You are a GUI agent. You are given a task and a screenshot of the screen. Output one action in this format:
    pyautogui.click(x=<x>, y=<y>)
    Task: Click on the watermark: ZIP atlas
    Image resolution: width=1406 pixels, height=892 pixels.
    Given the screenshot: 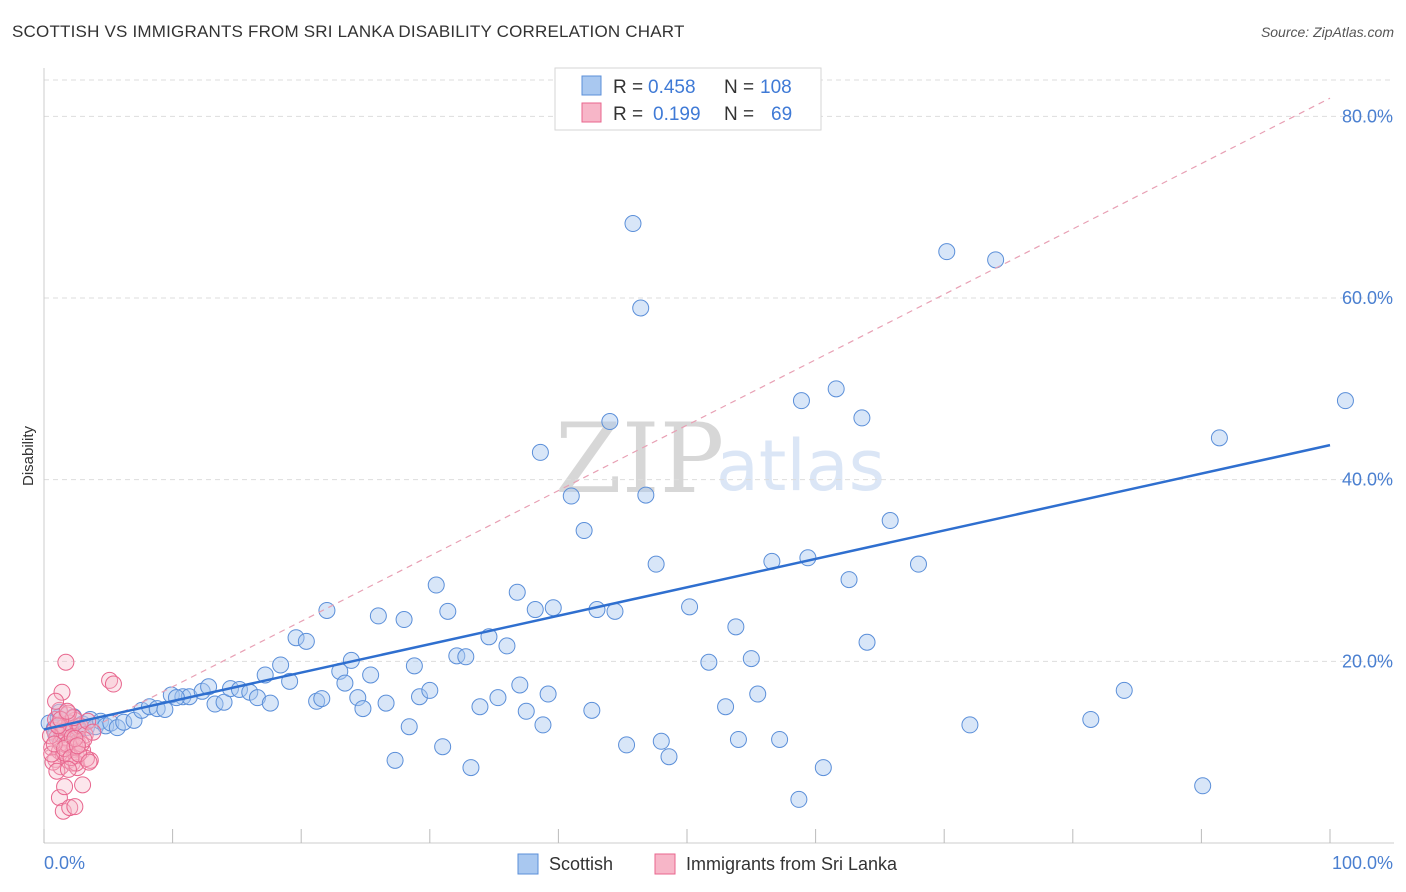 What is the action you would take?
    pyautogui.click(x=720, y=459)
    